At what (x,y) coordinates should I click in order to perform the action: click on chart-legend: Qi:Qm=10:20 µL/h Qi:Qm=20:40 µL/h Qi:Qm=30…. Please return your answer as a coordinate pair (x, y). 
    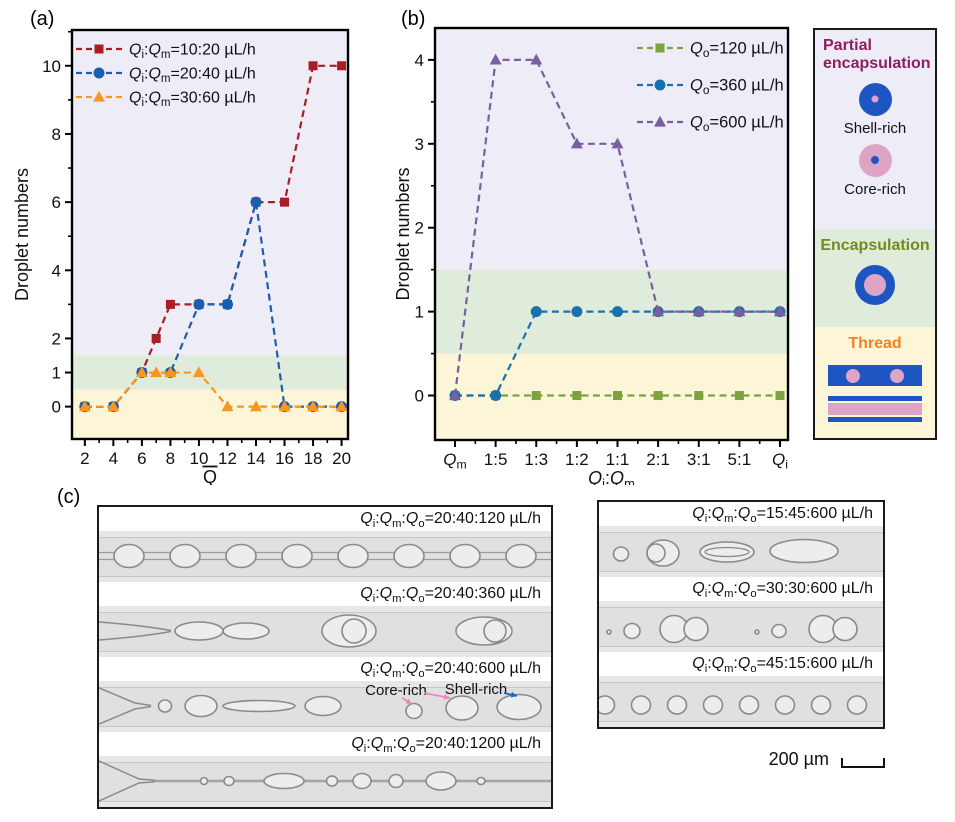
    Looking at the image, I should click on (166, 76).